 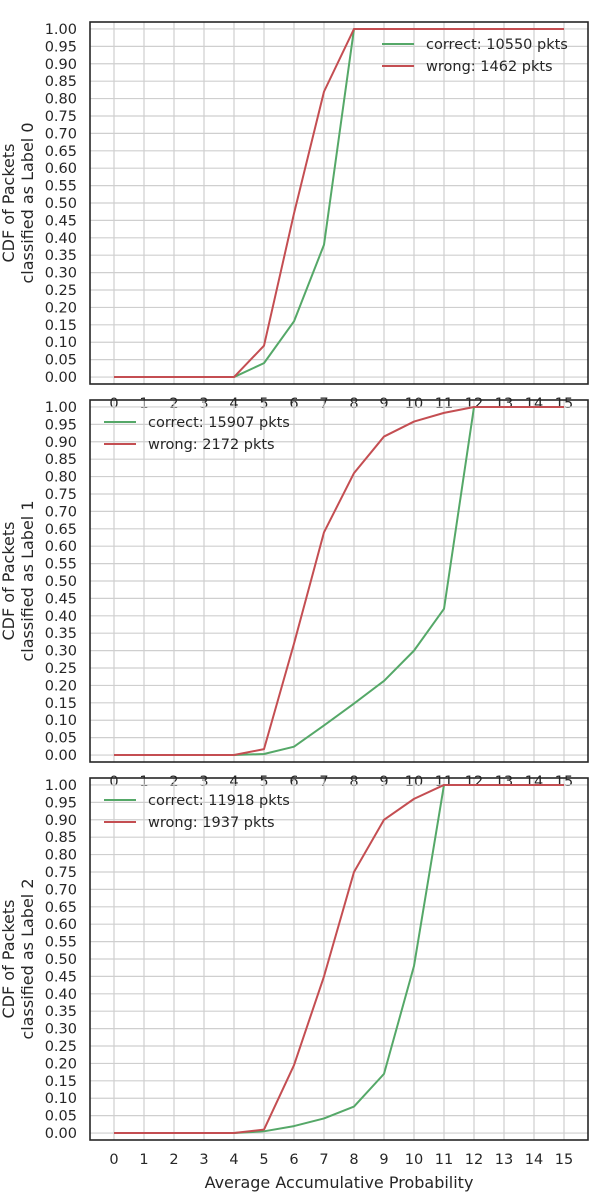 What do you see at coordinates (263, 1160) in the screenshot?
I see `x-tick-label: 5` at bounding box center [263, 1160].